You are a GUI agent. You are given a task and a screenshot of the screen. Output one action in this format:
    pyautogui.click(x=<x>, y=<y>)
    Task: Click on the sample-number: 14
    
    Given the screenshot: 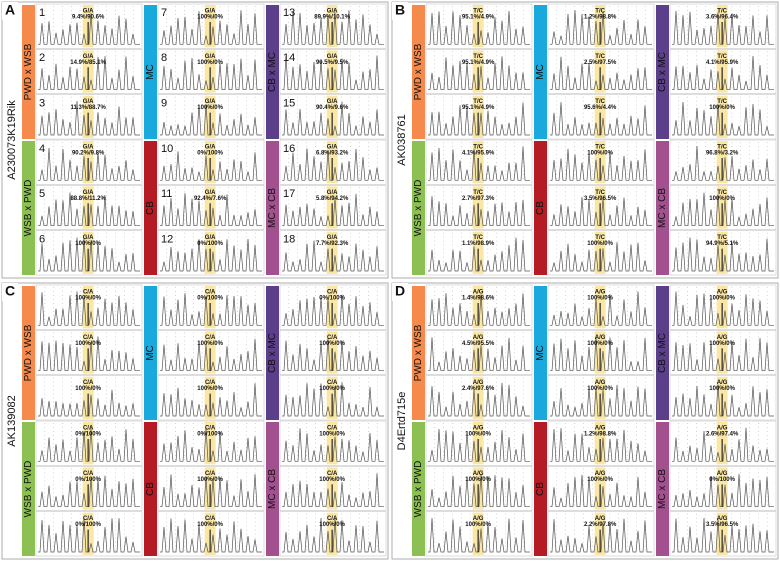 What is the action you would take?
    pyautogui.click(x=289, y=58)
    